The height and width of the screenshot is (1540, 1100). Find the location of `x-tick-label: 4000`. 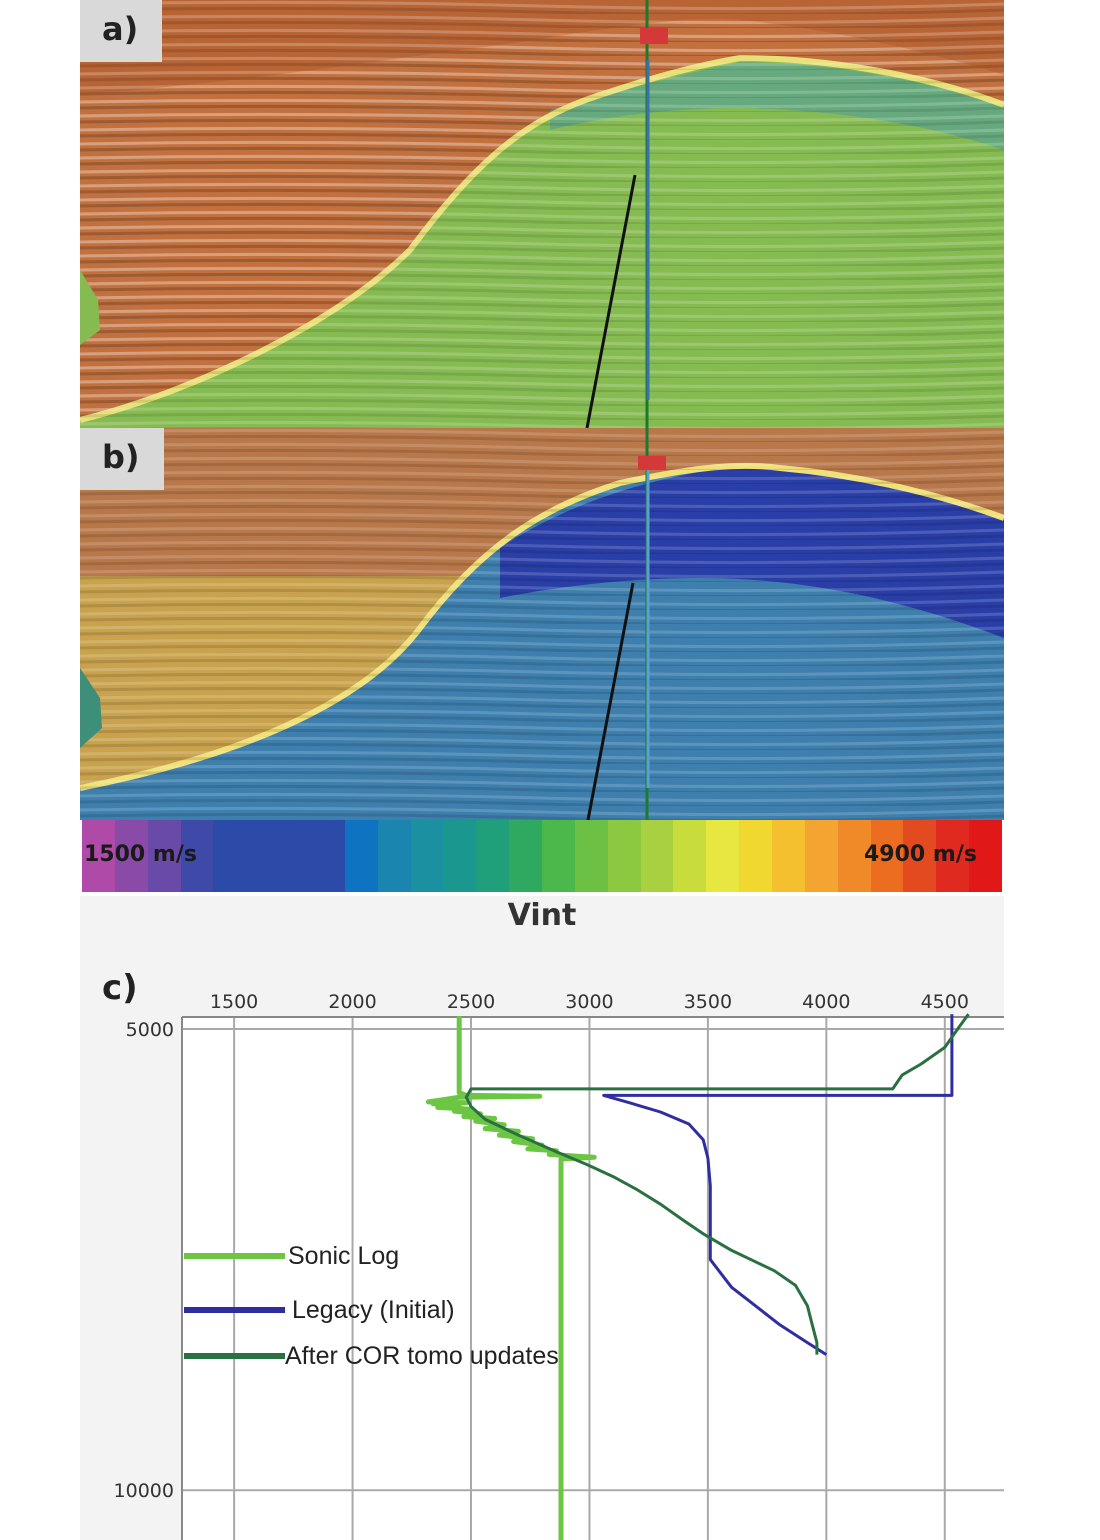

x-tick-label: 4000 is located at coordinates (826, 1002).